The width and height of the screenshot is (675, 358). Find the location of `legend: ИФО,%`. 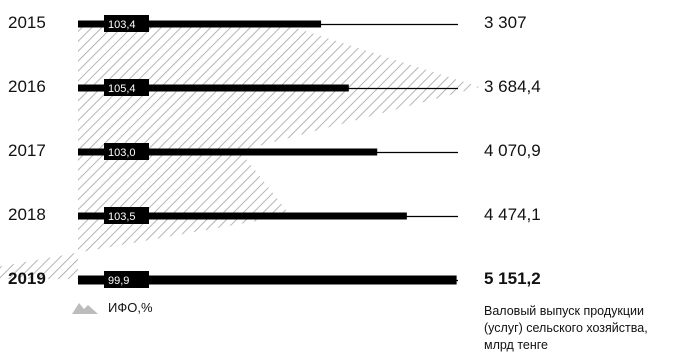

legend: ИФО,% is located at coordinates (112, 307).